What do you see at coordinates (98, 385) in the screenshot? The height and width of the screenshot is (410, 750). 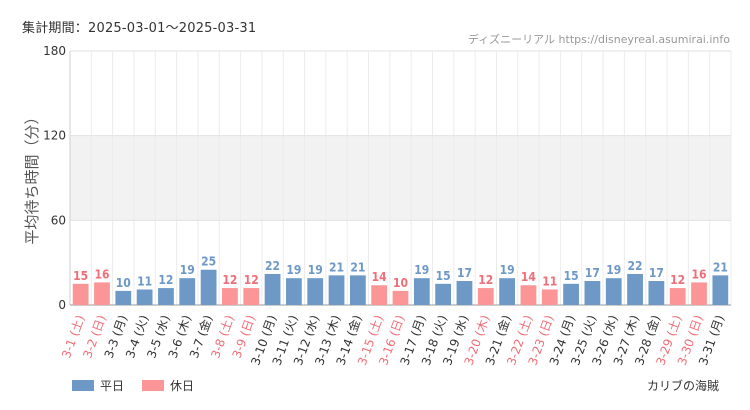 I see `legend-weekday: 平日` at bounding box center [98, 385].